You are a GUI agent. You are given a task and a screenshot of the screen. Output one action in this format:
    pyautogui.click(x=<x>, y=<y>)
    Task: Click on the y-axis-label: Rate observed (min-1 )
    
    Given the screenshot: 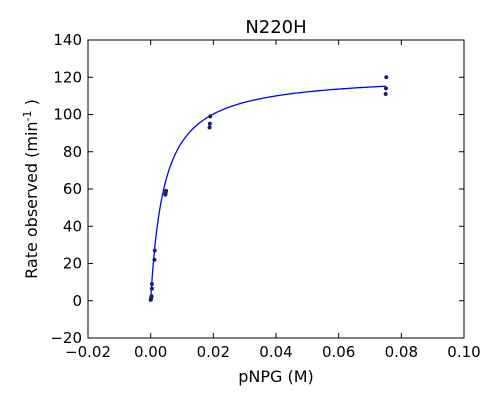 What is the action you would take?
    pyautogui.click(x=31, y=189)
    